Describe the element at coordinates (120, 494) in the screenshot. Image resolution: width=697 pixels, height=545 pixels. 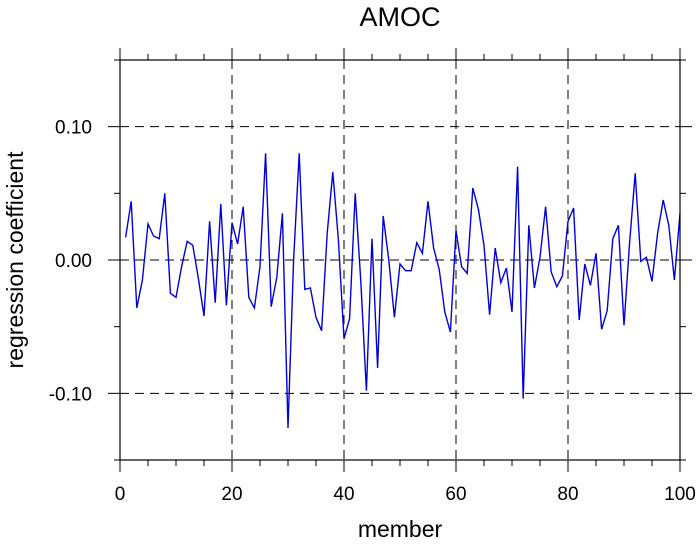
I see `x-tick-label: 0` at that location.